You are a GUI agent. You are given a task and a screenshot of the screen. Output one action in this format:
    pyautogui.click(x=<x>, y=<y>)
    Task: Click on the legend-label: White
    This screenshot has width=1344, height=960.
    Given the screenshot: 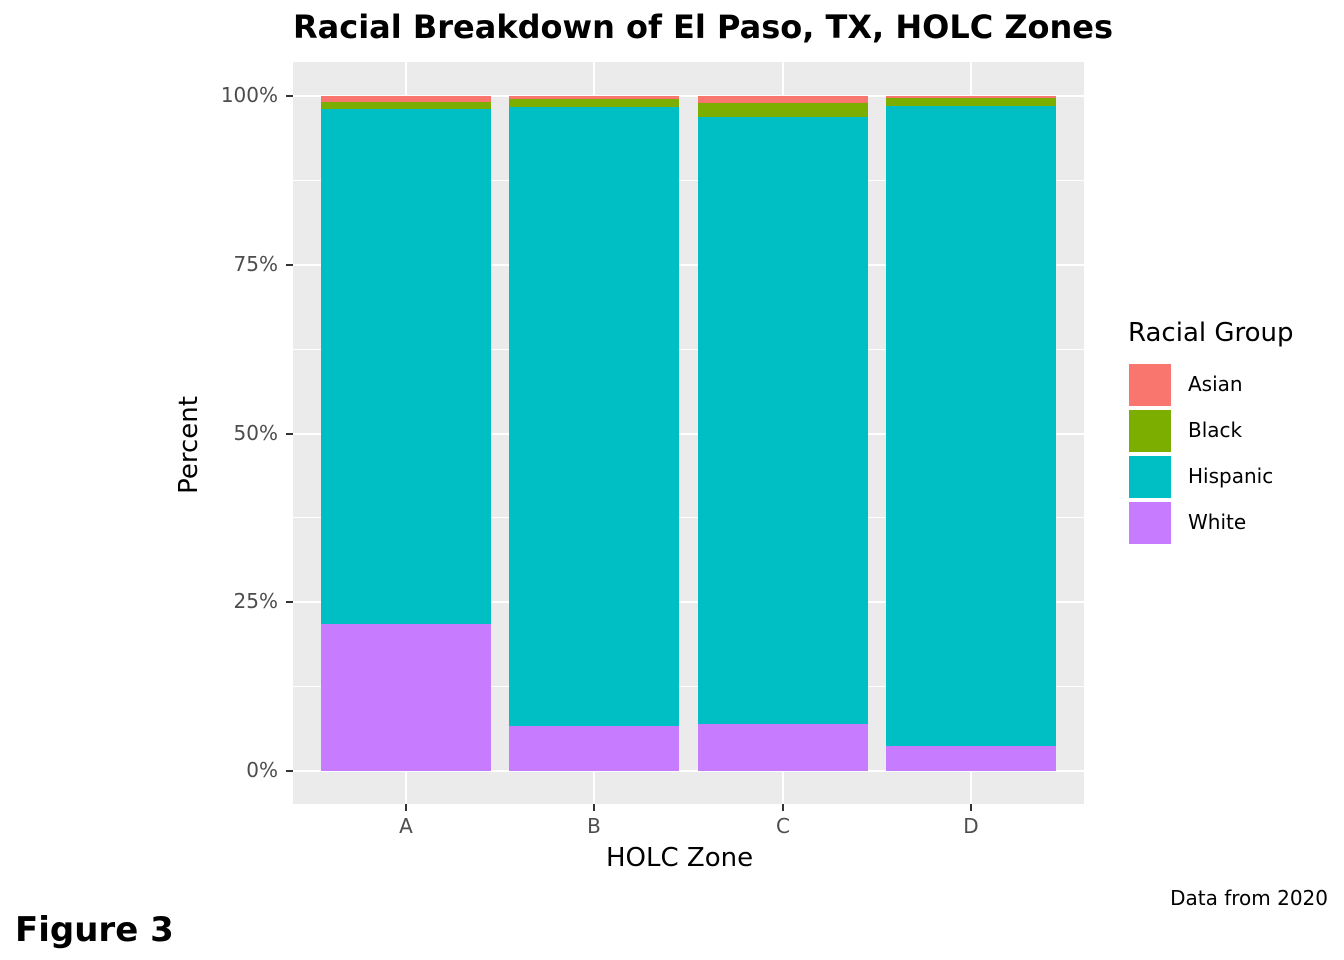 What is the action you would take?
    pyautogui.click(x=1217, y=522)
    